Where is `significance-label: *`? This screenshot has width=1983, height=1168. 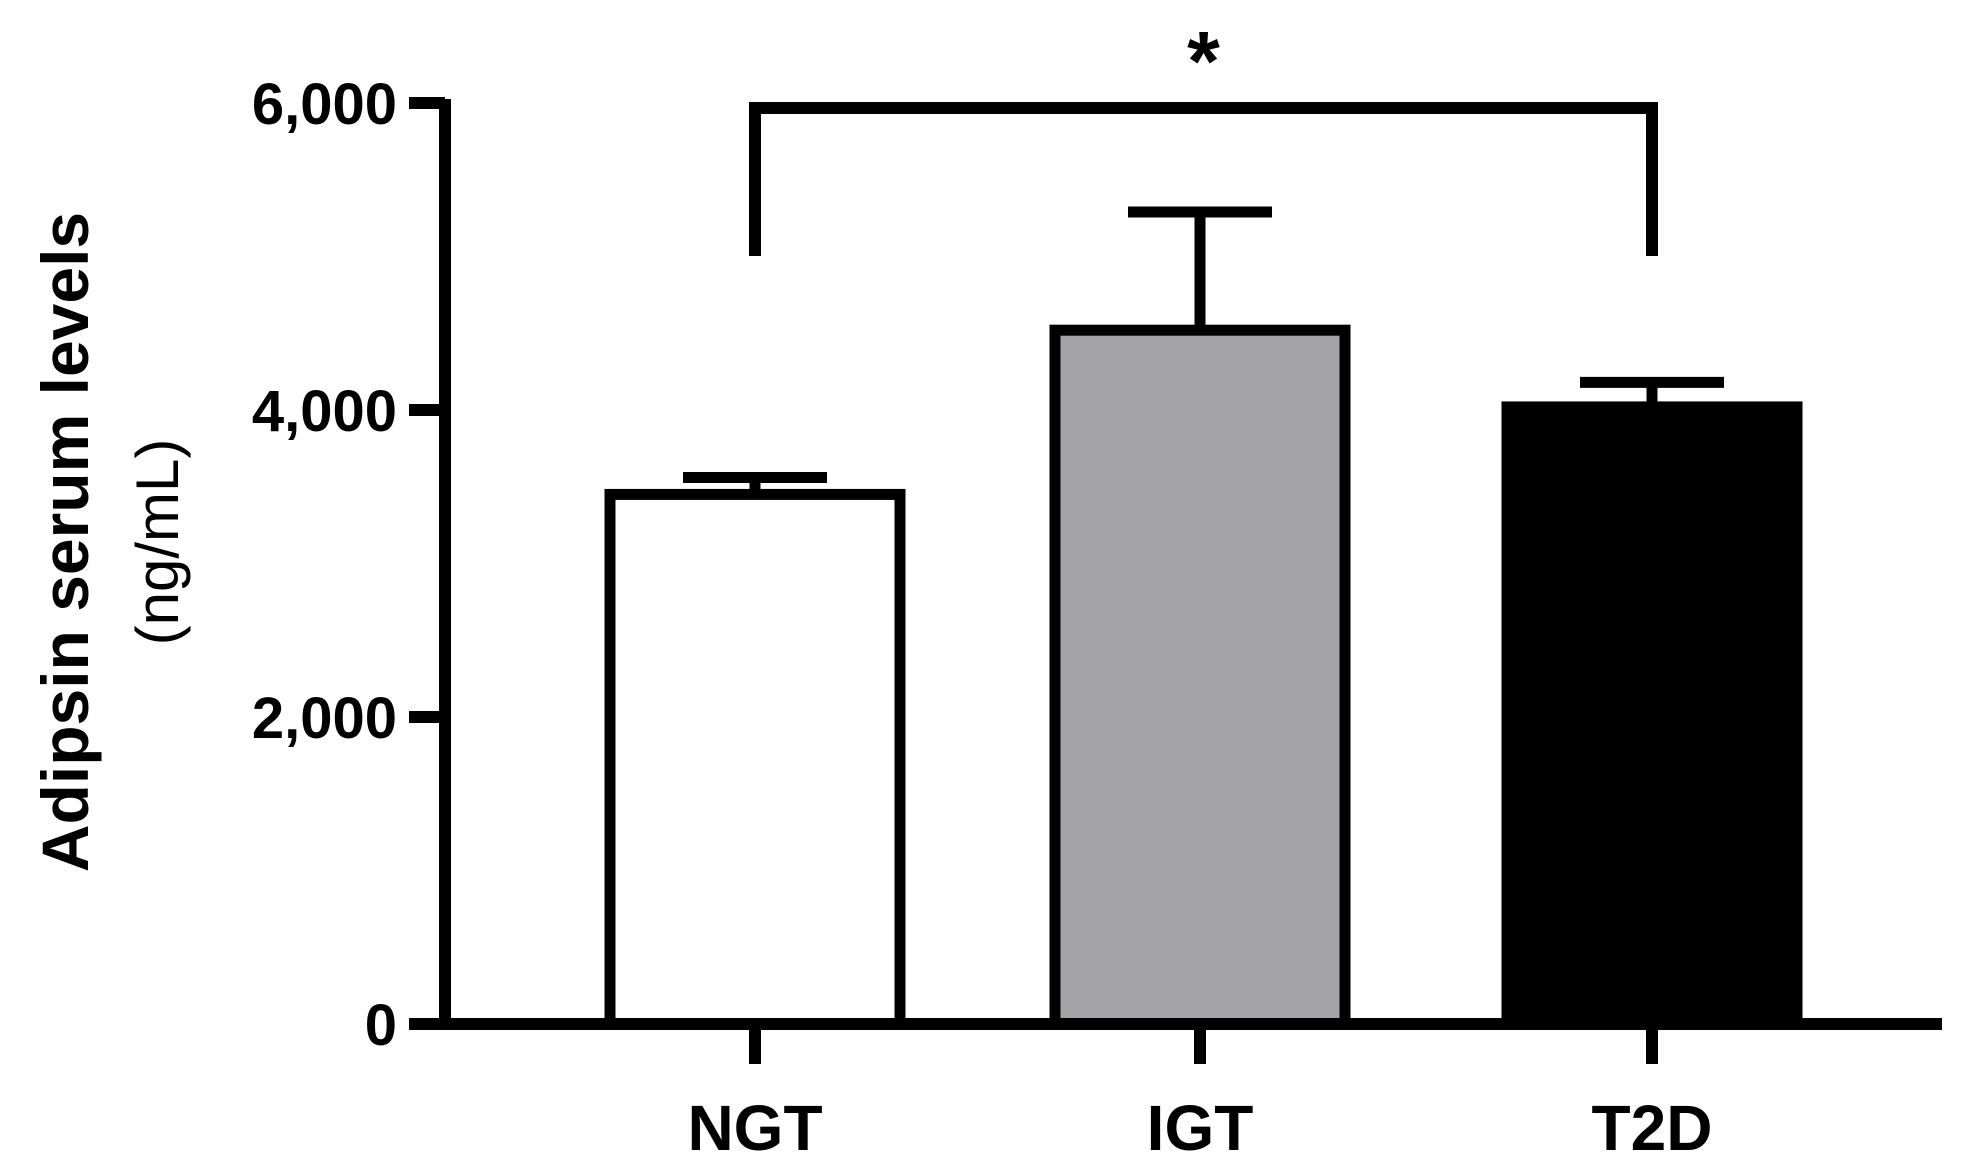 significance-label: * is located at coordinates (1203, 61).